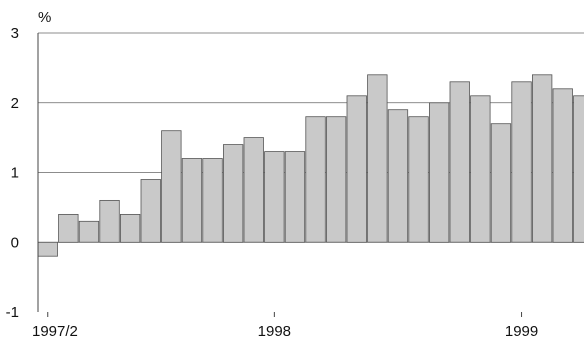 The image size is (584, 342). What do you see at coordinates (12, 312) in the screenshot?
I see `y-tick-label: -1` at bounding box center [12, 312].